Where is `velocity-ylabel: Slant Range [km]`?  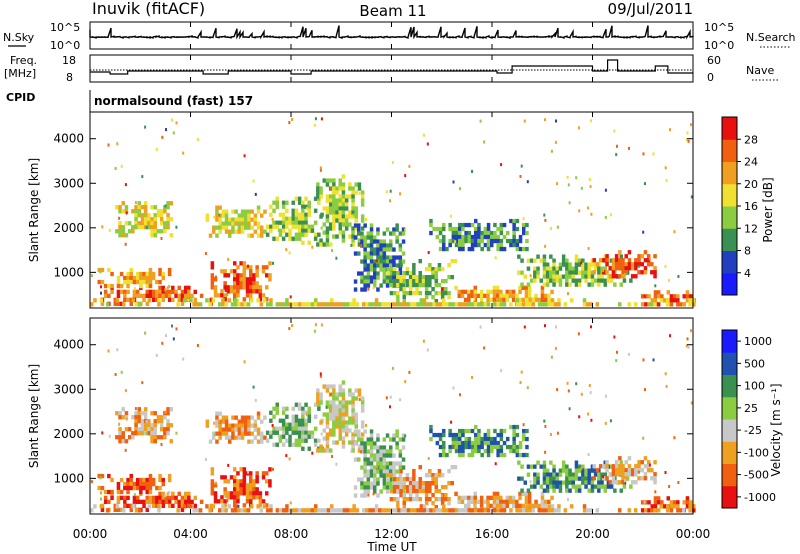 velocity-ylabel: Slant Range [km] is located at coordinates (34, 416).